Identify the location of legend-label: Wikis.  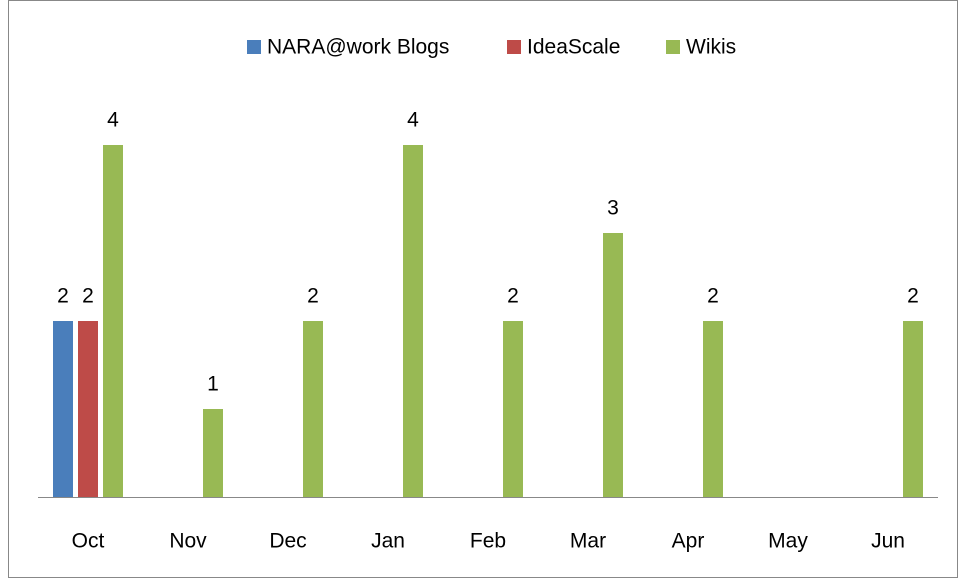
(711, 47).